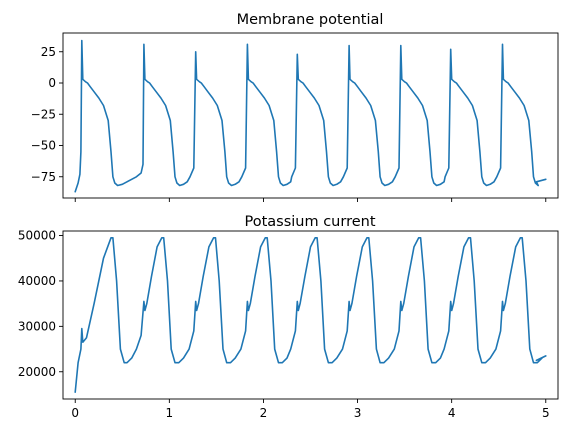 The height and width of the screenshot is (435, 569). What do you see at coordinates (170, 413) in the screenshot?
I see `potassium-current-x-tick-label: 1` at bounding box center [170, 413].